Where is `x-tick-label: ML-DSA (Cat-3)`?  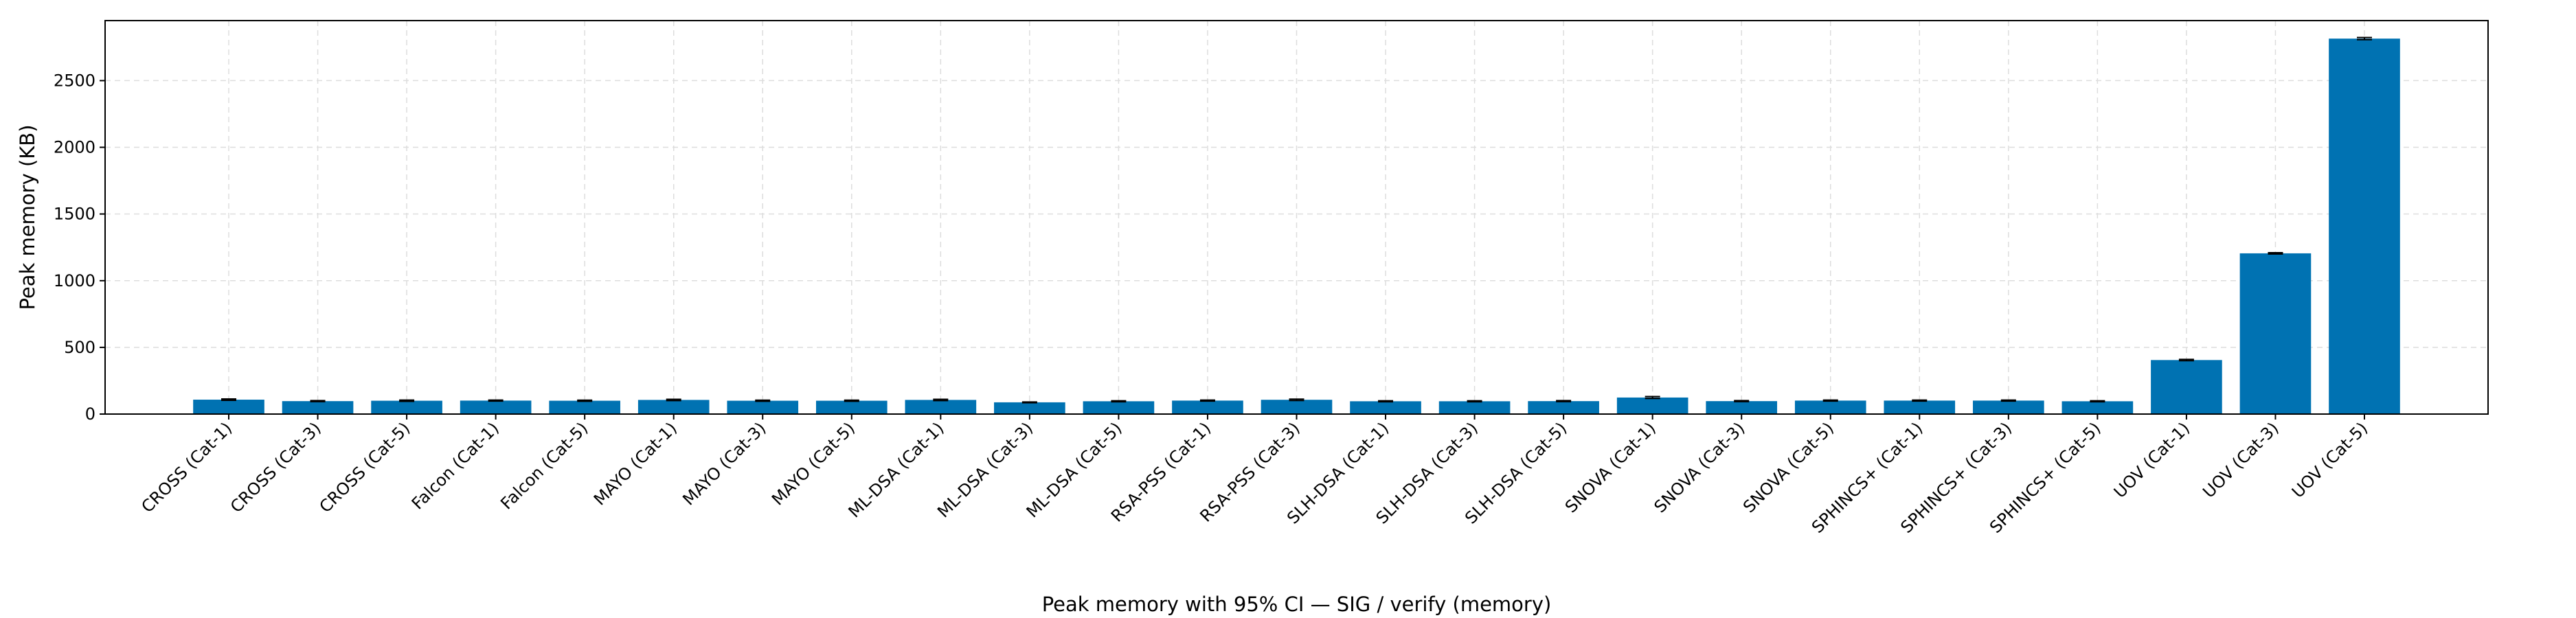 x-tick-label: ML-DSA (Cat-3) is located at coordinates (985, 469).